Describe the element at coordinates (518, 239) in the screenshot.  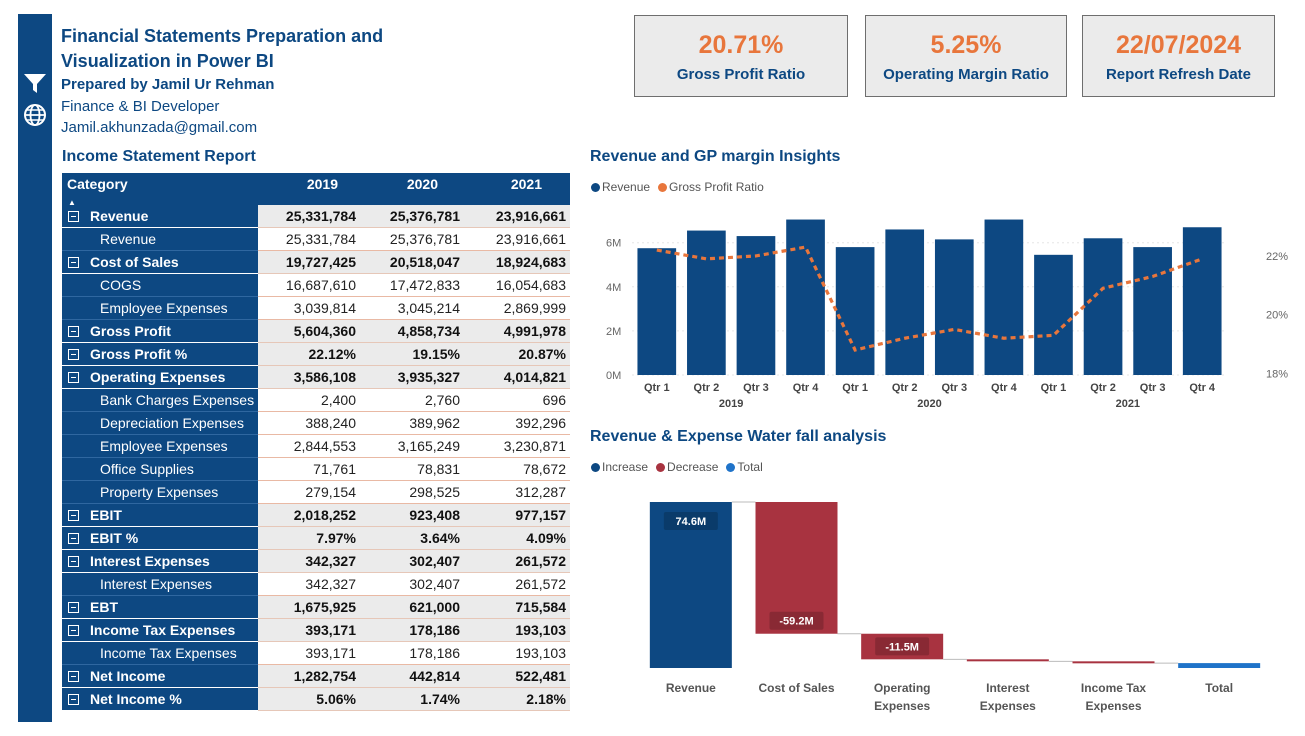
I see `value-cell: 23,916,661` at that location.